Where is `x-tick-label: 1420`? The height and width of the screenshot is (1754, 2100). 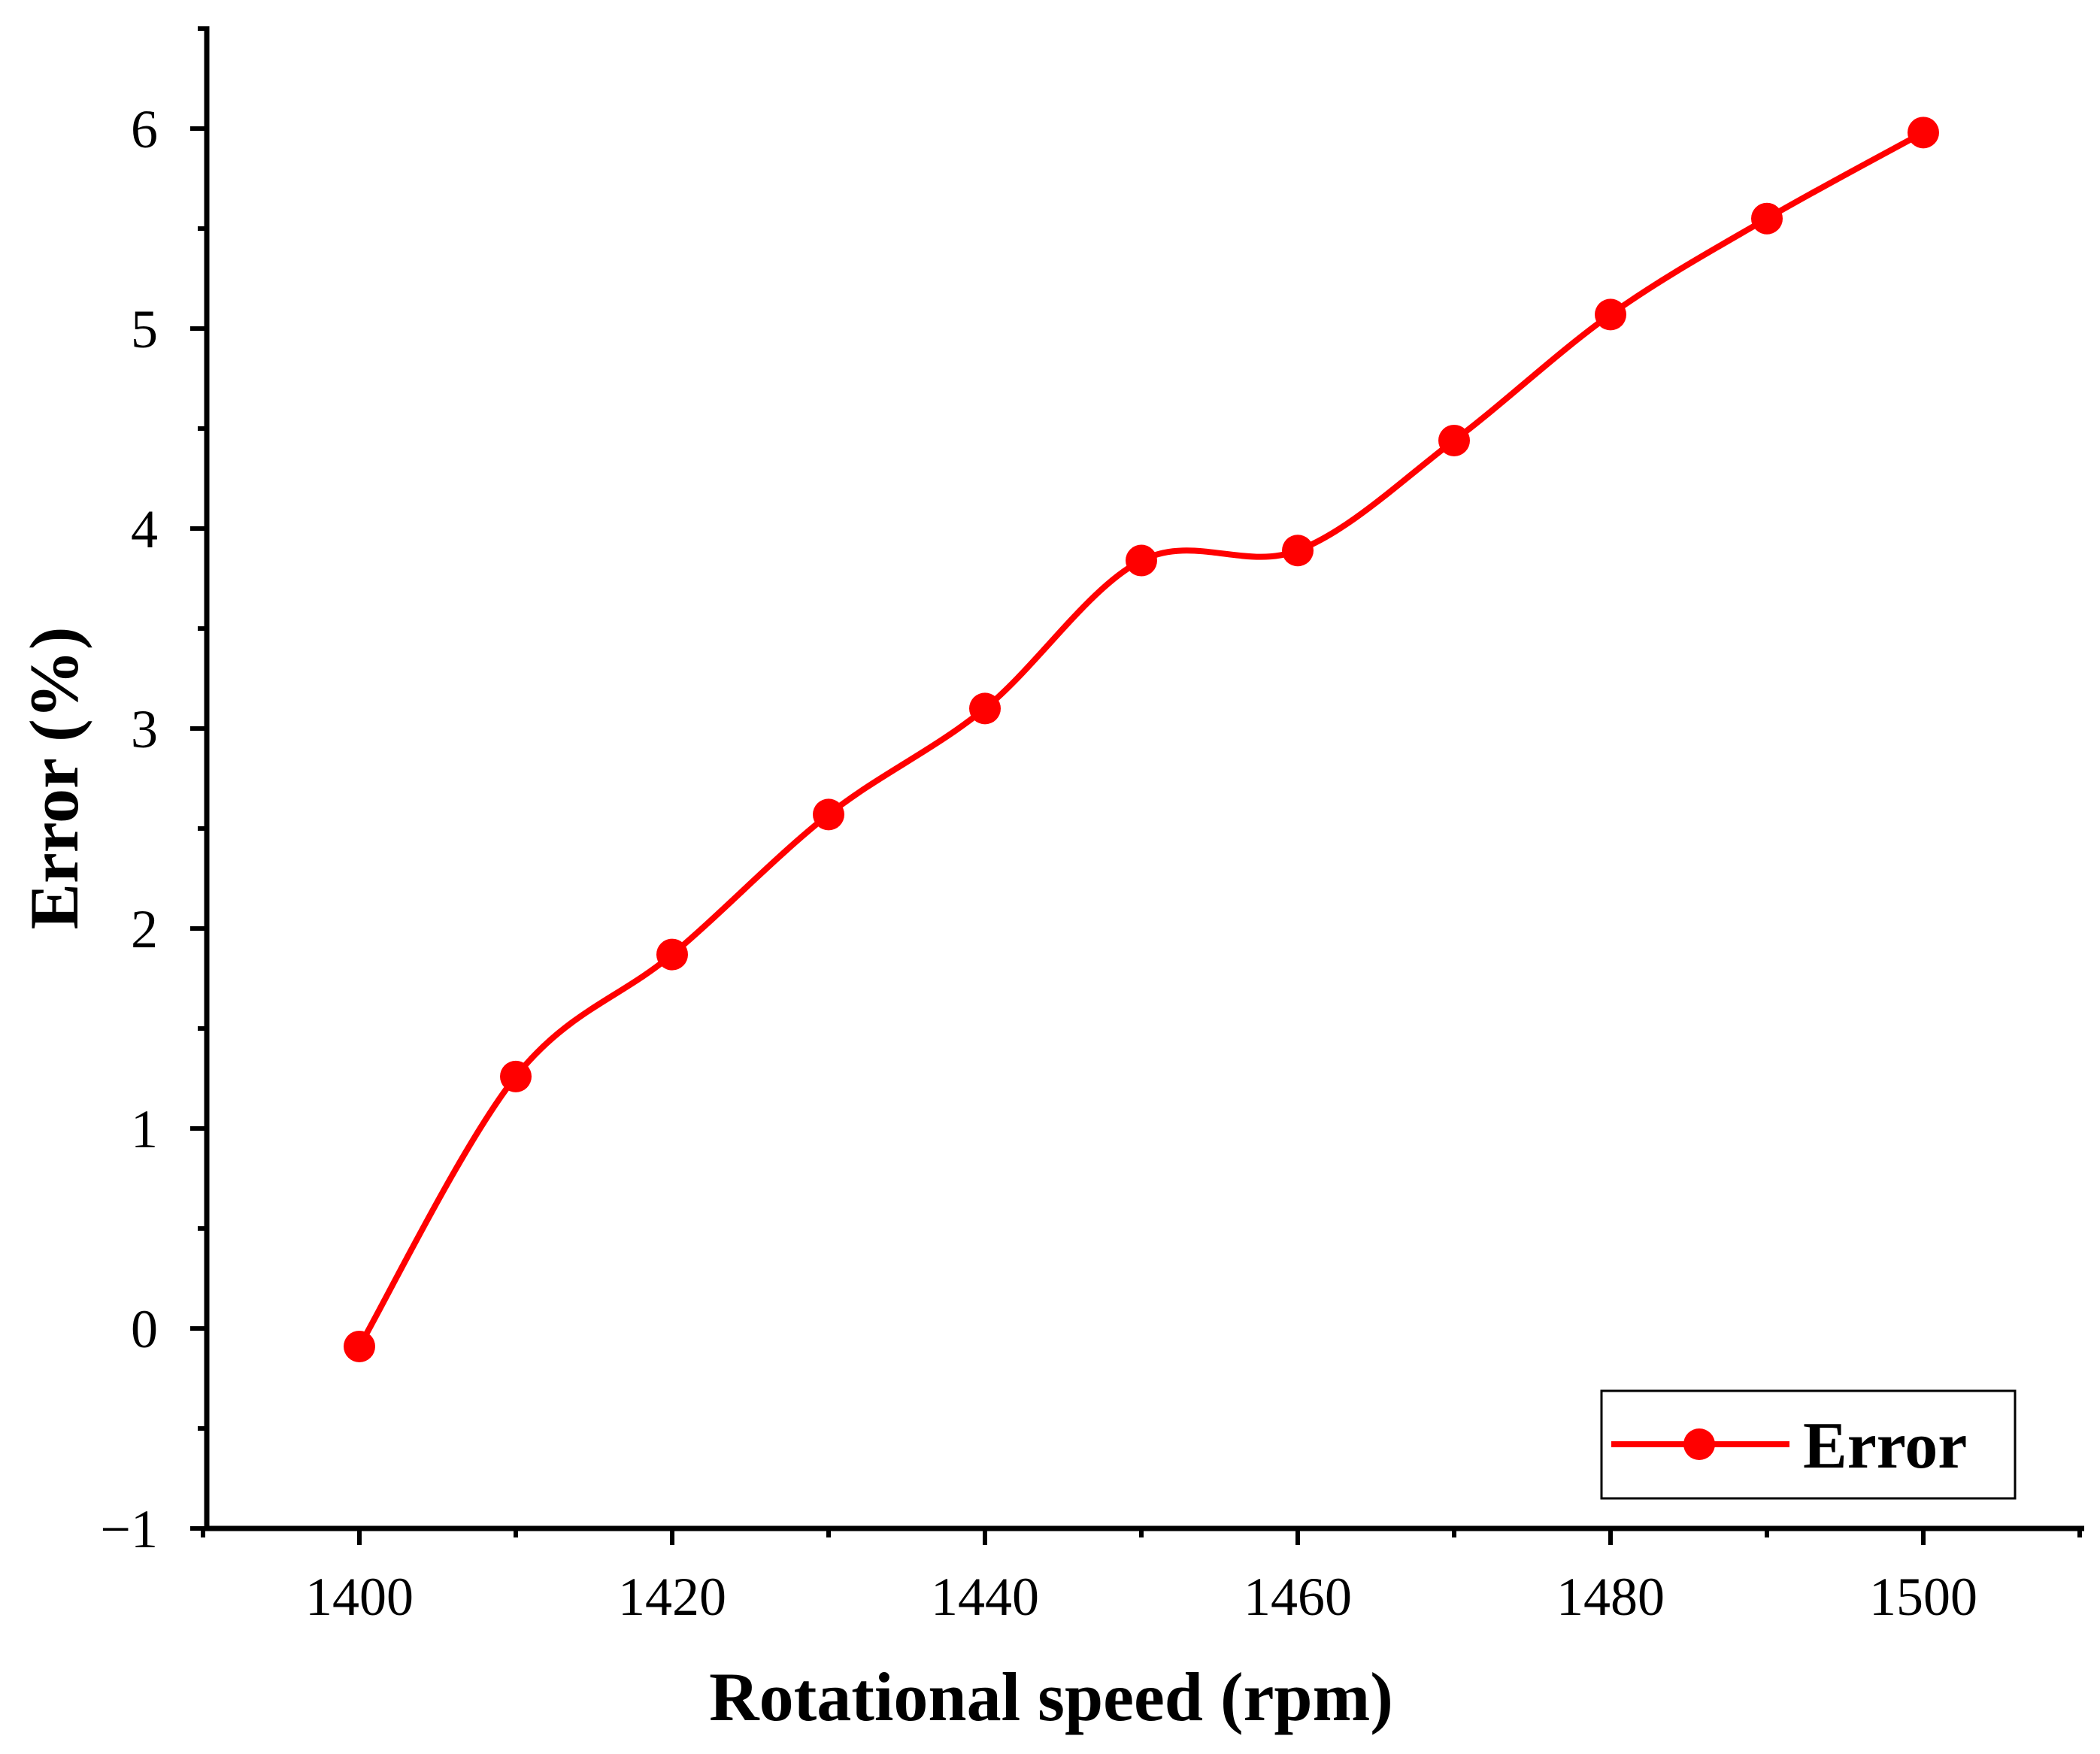 x-tick-label: 1420 is located at coordinates (672, 1597).